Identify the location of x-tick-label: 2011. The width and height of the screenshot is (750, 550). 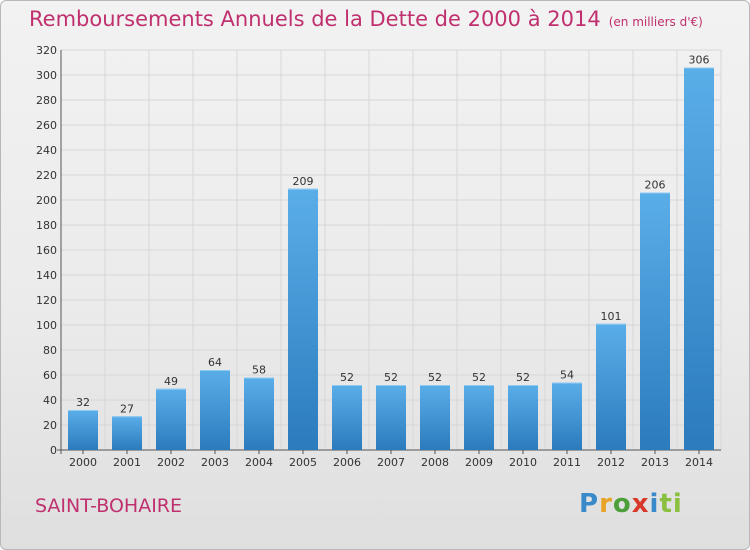
(567, 462).